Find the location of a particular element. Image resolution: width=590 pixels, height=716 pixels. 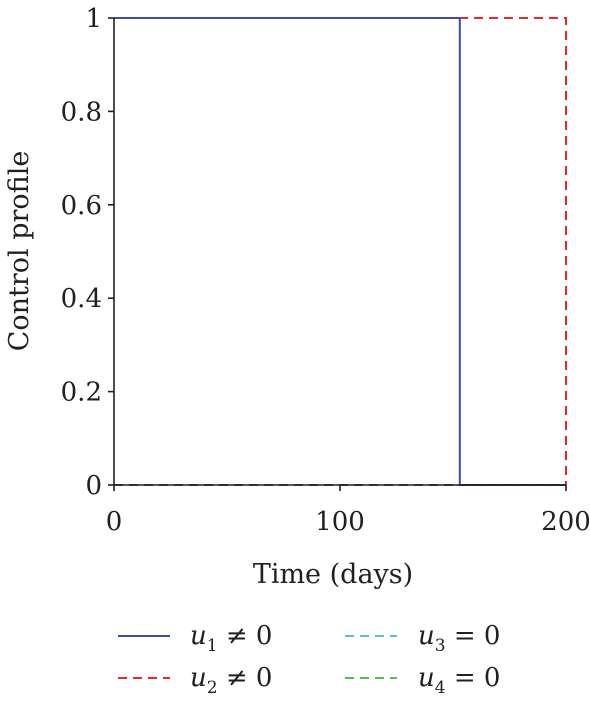

legend-item-u4: u4 = 0 is located at coordinates (422, 680).